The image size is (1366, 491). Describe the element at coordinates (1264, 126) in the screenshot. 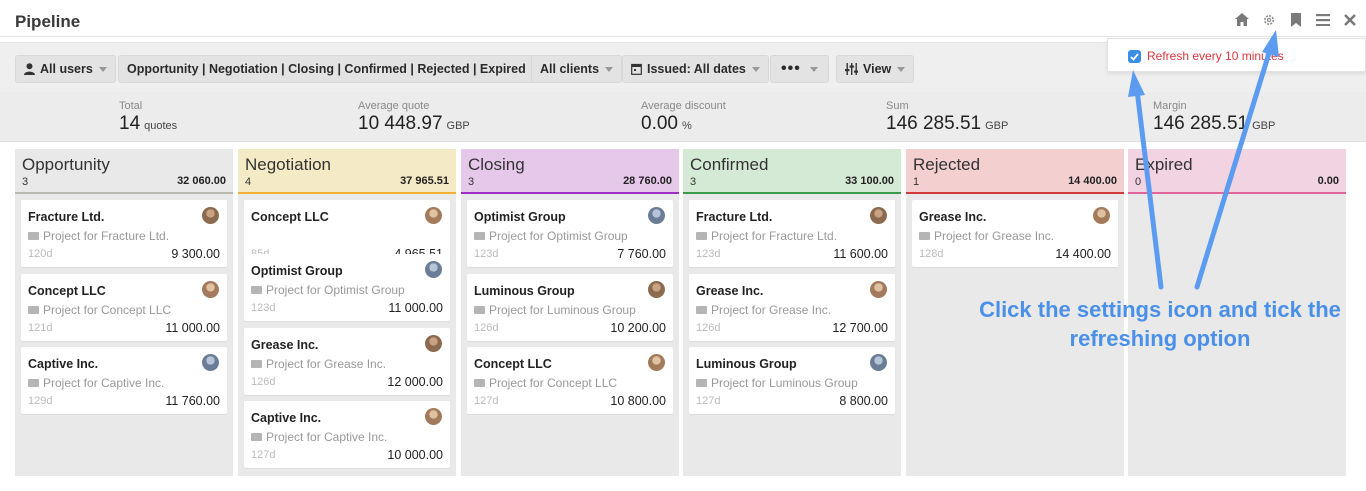

I see `stat-margin-unit: GBP` at that location.